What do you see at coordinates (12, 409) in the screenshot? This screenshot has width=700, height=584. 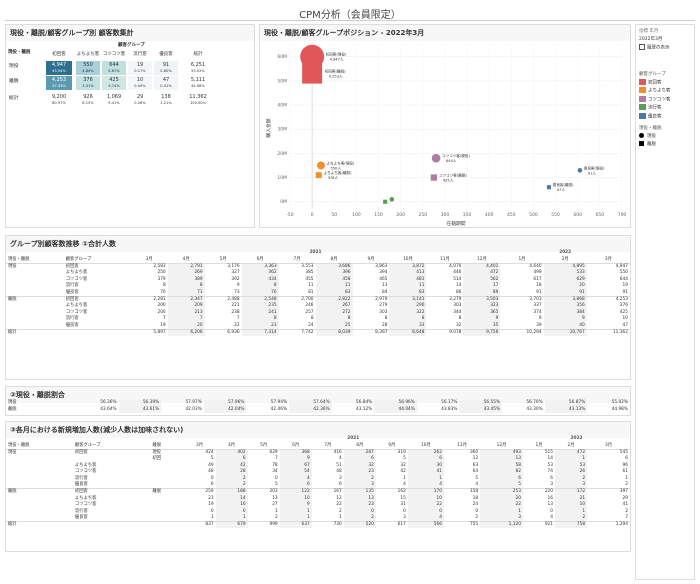 I see `row-status: 離脱` at bounding box center [12, 409].